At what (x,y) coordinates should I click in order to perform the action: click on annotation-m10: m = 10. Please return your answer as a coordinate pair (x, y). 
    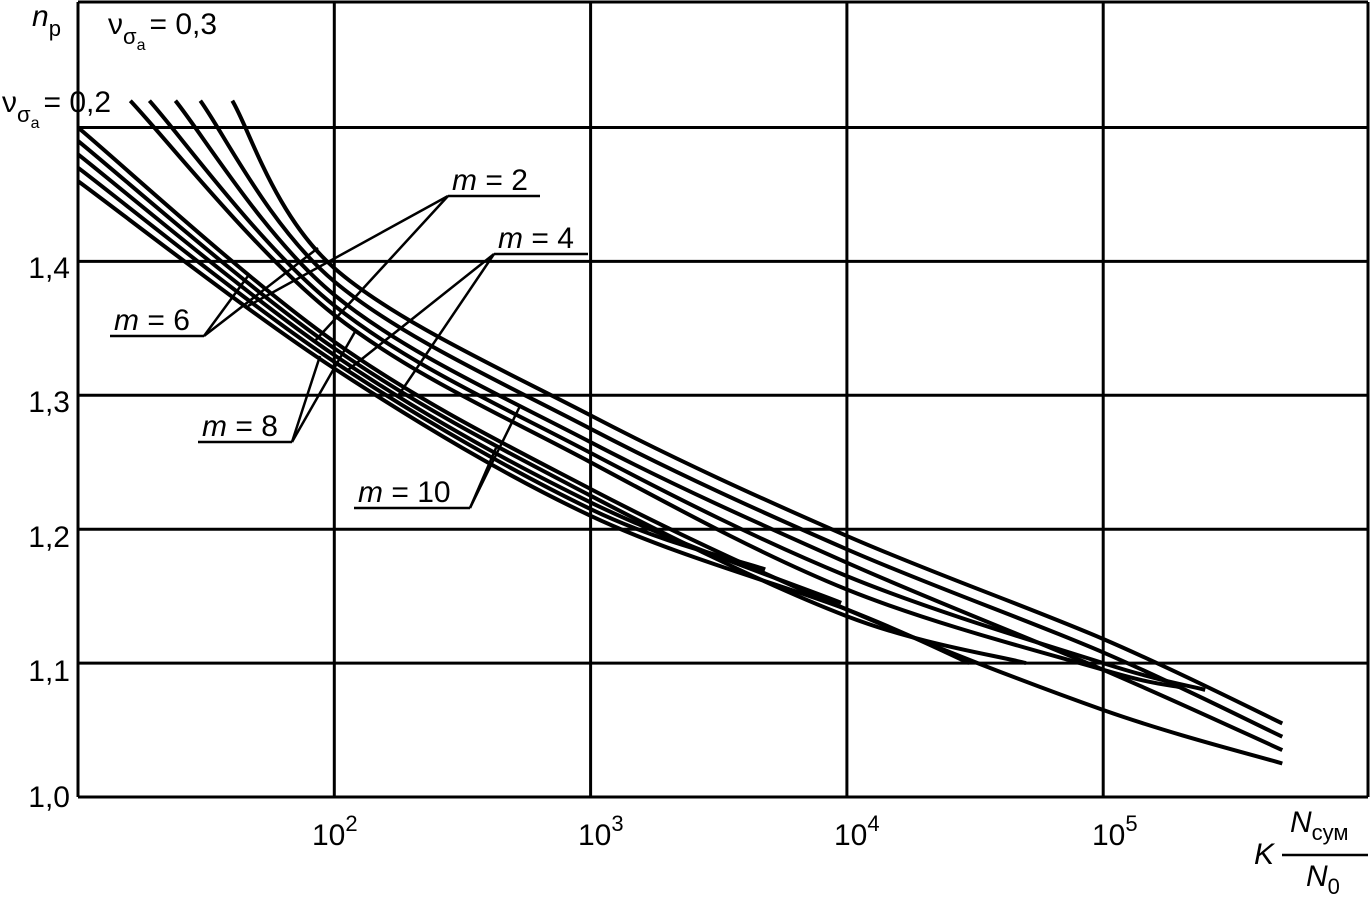
    Looking at the image, I should click on (404, 492).